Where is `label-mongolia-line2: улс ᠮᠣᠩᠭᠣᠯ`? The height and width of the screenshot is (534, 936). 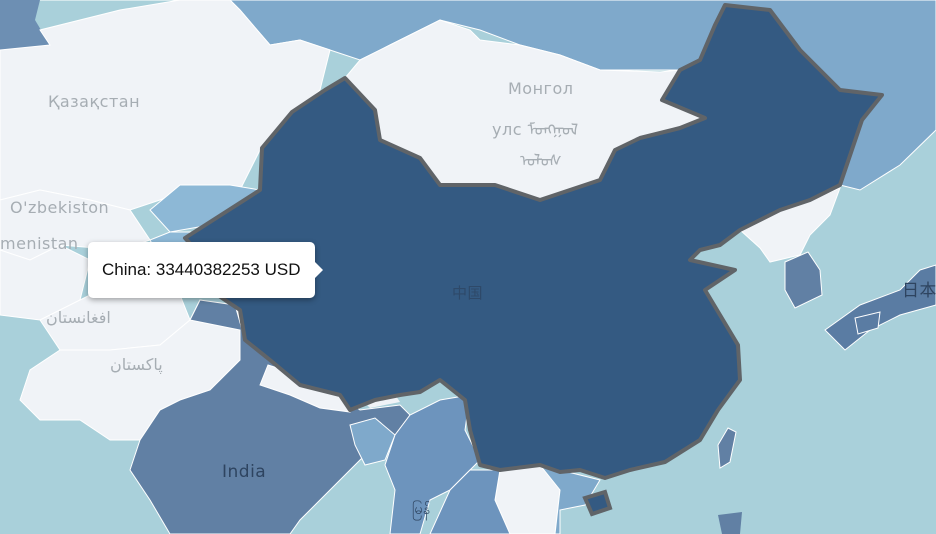
label-mongolia-line2: улс ᠮᠣᠩᠭᠣᠯ is located at coordinates (535, 129).